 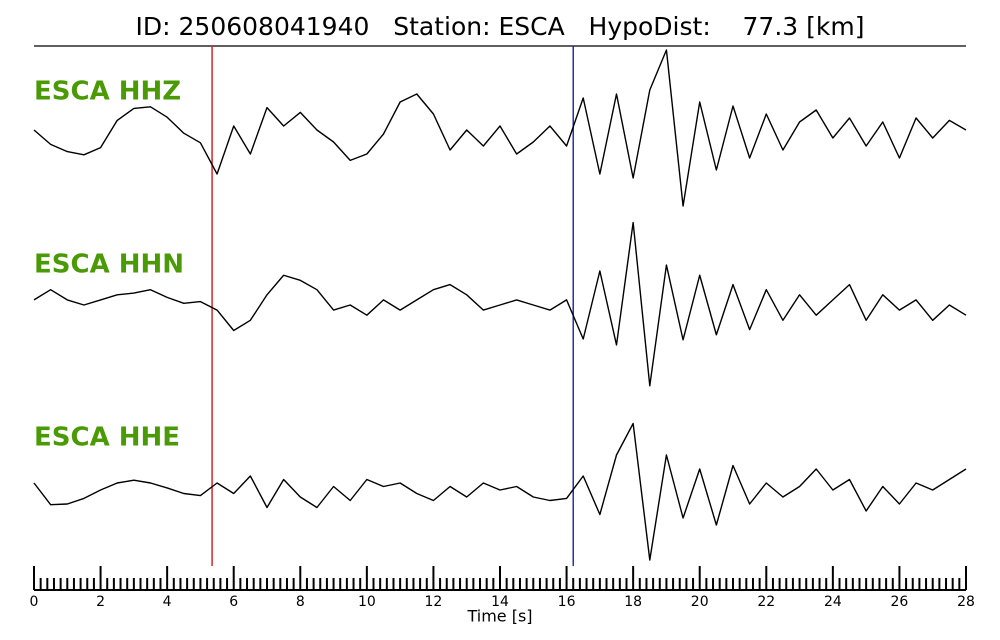 What do you see at coordinates (766, 602) in the screenshot?
I see `x-tick-label: 22` at bounding box center [766, 602].